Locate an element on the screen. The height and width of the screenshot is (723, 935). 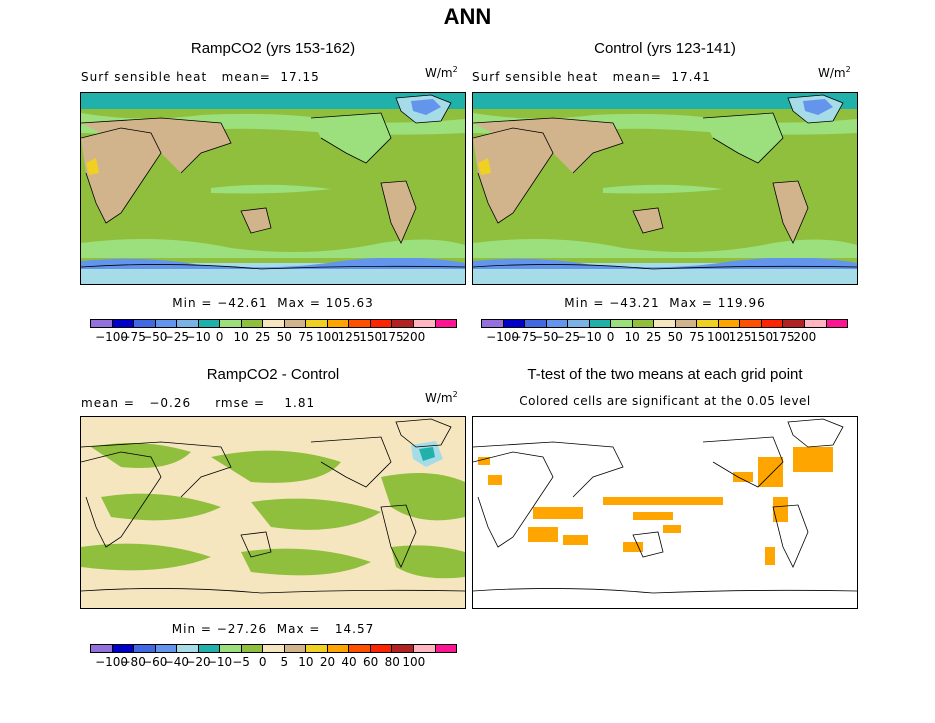
colorbar-tick-label: 10 is located at coordinates (241, 337).